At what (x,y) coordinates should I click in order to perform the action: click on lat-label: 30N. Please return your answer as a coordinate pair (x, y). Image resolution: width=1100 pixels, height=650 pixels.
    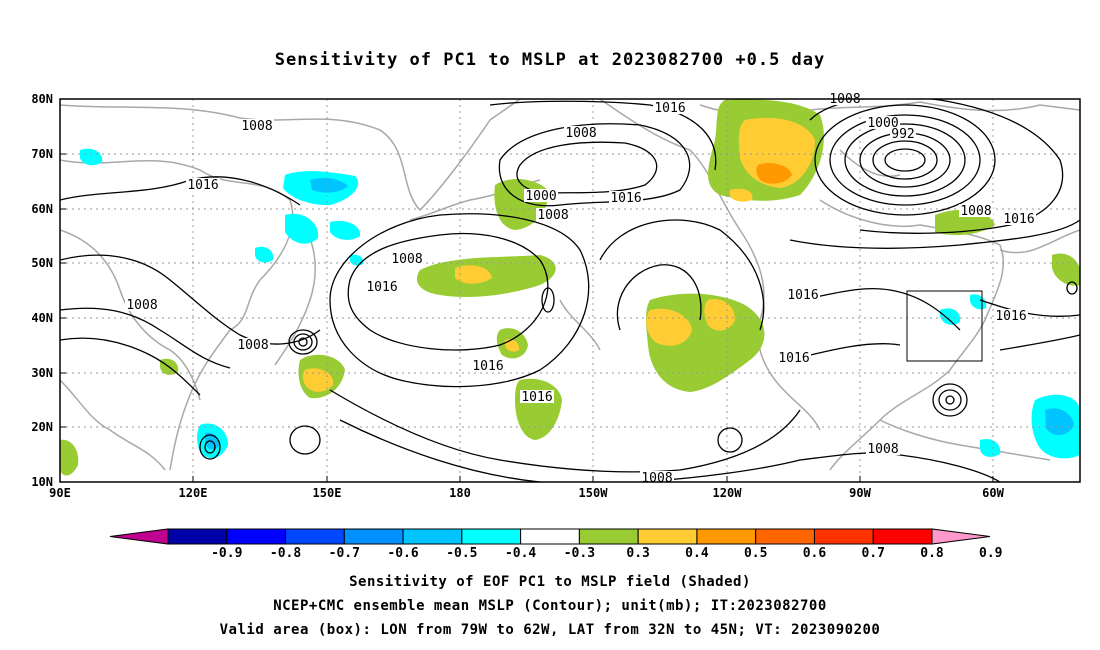
    Looking at the image, I should click on (42, 373).